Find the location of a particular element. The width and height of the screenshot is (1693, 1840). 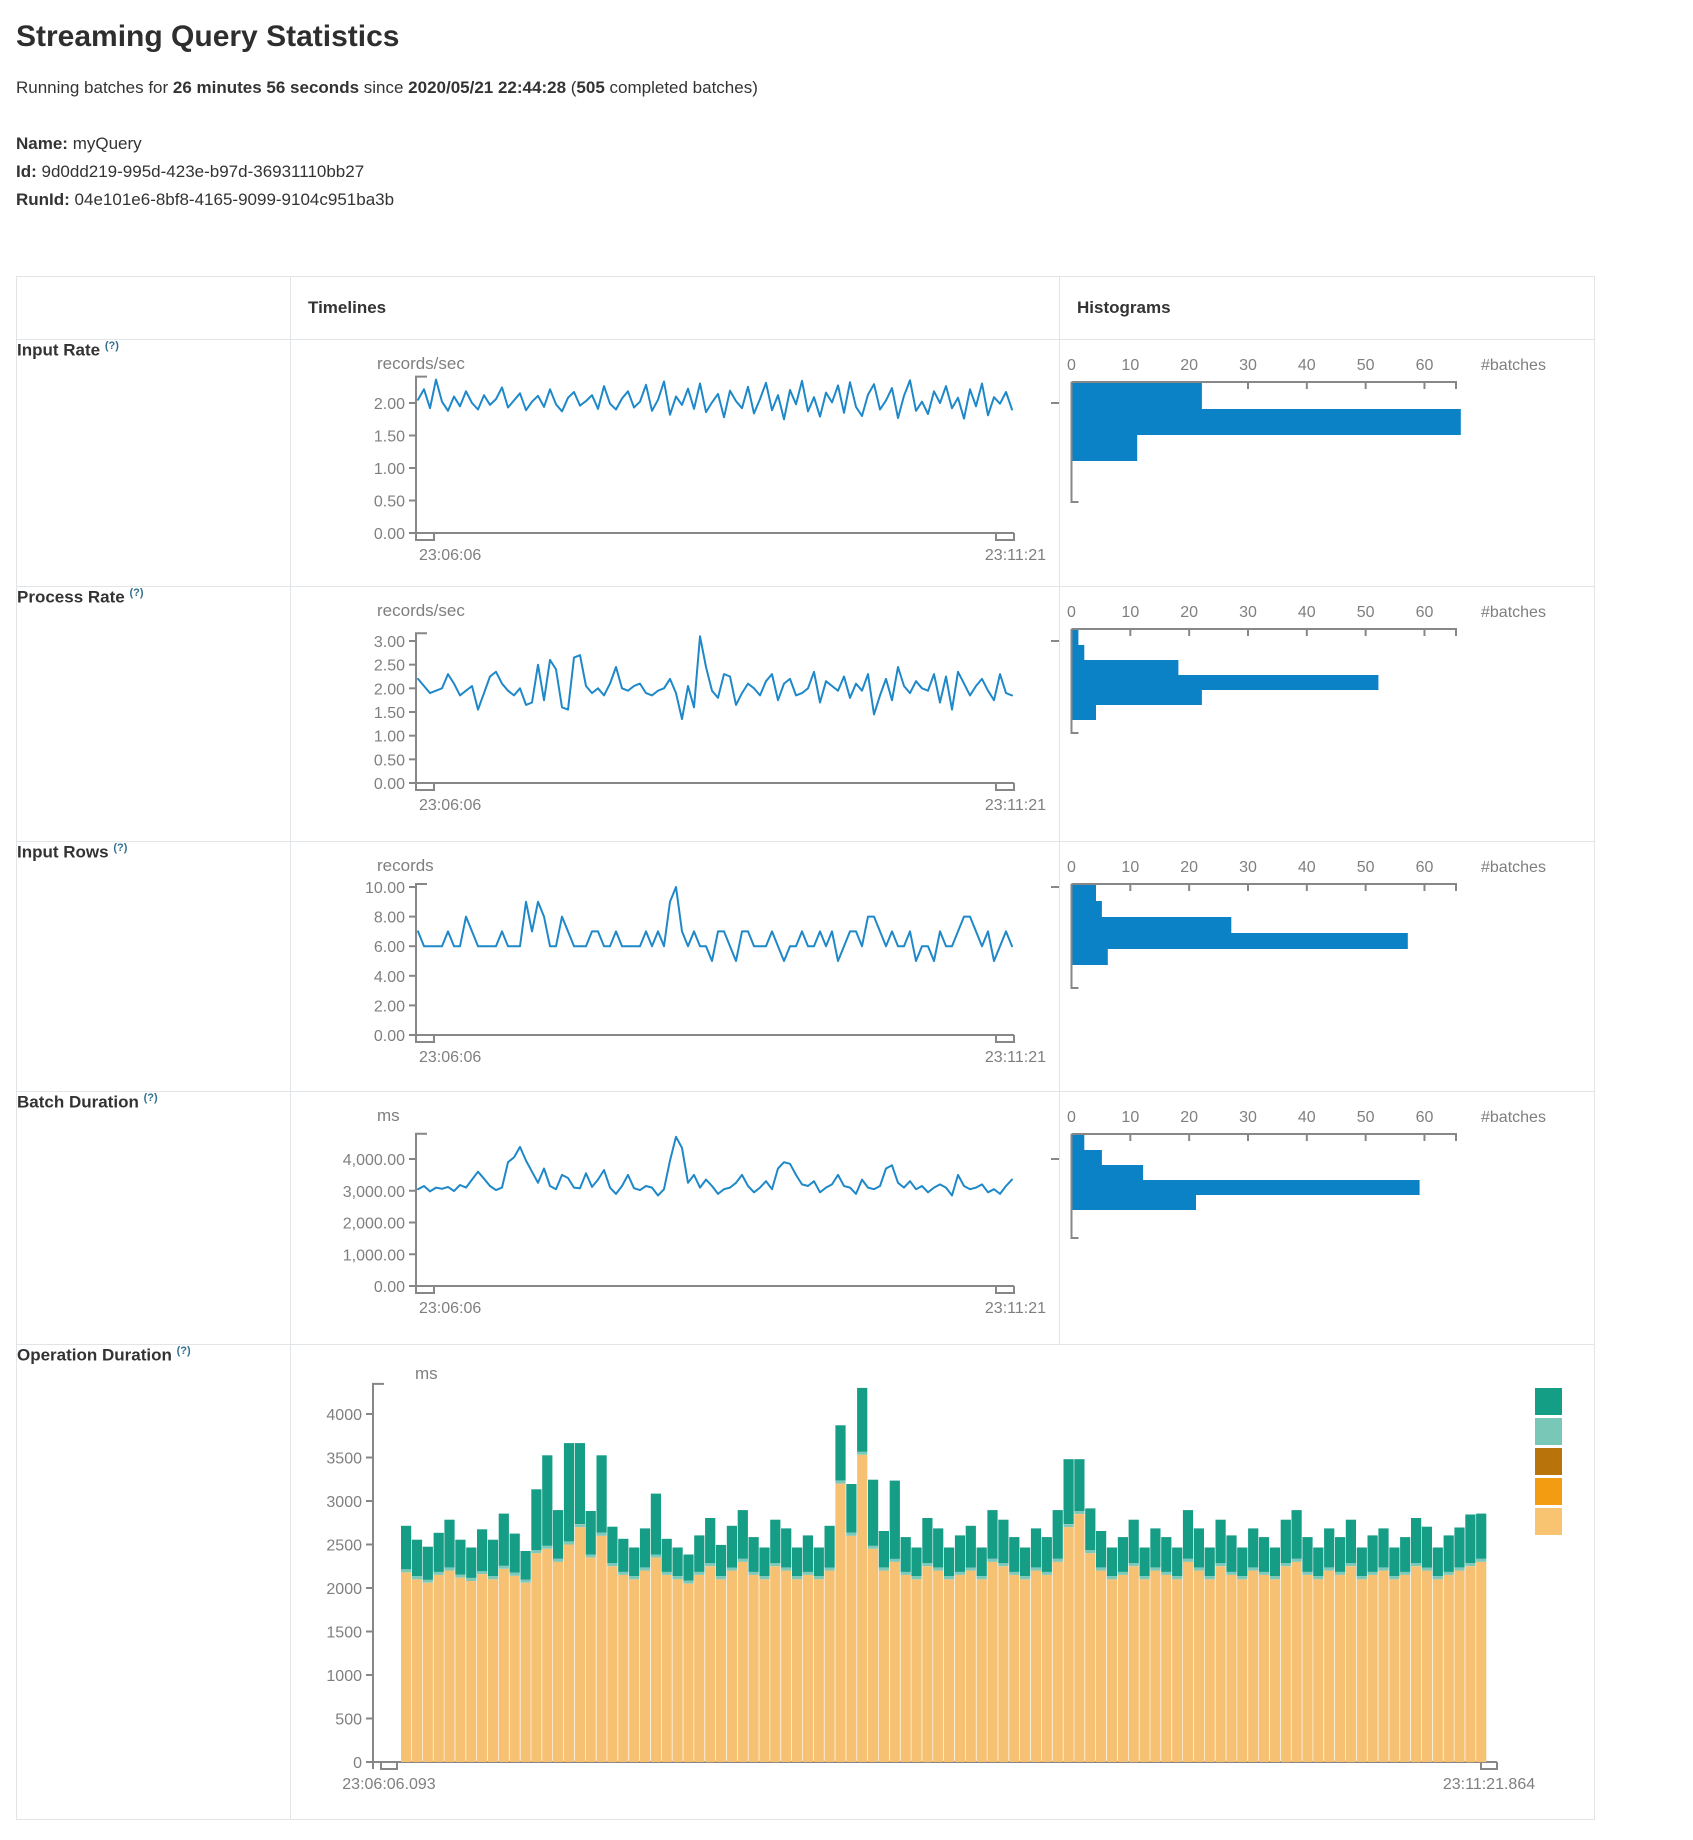

svg-text: 10.00 is located at coordinates (385, 888).